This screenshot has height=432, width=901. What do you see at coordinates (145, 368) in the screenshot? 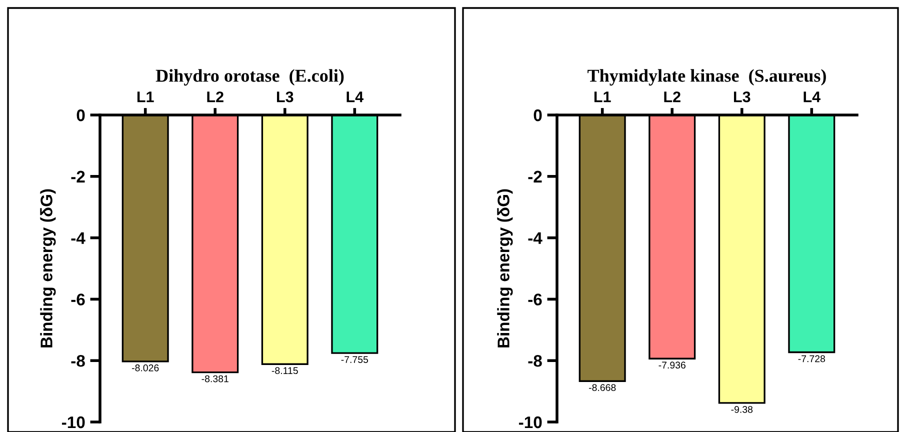
I see `data-label: -8.026` at bounding box center [145, 368].